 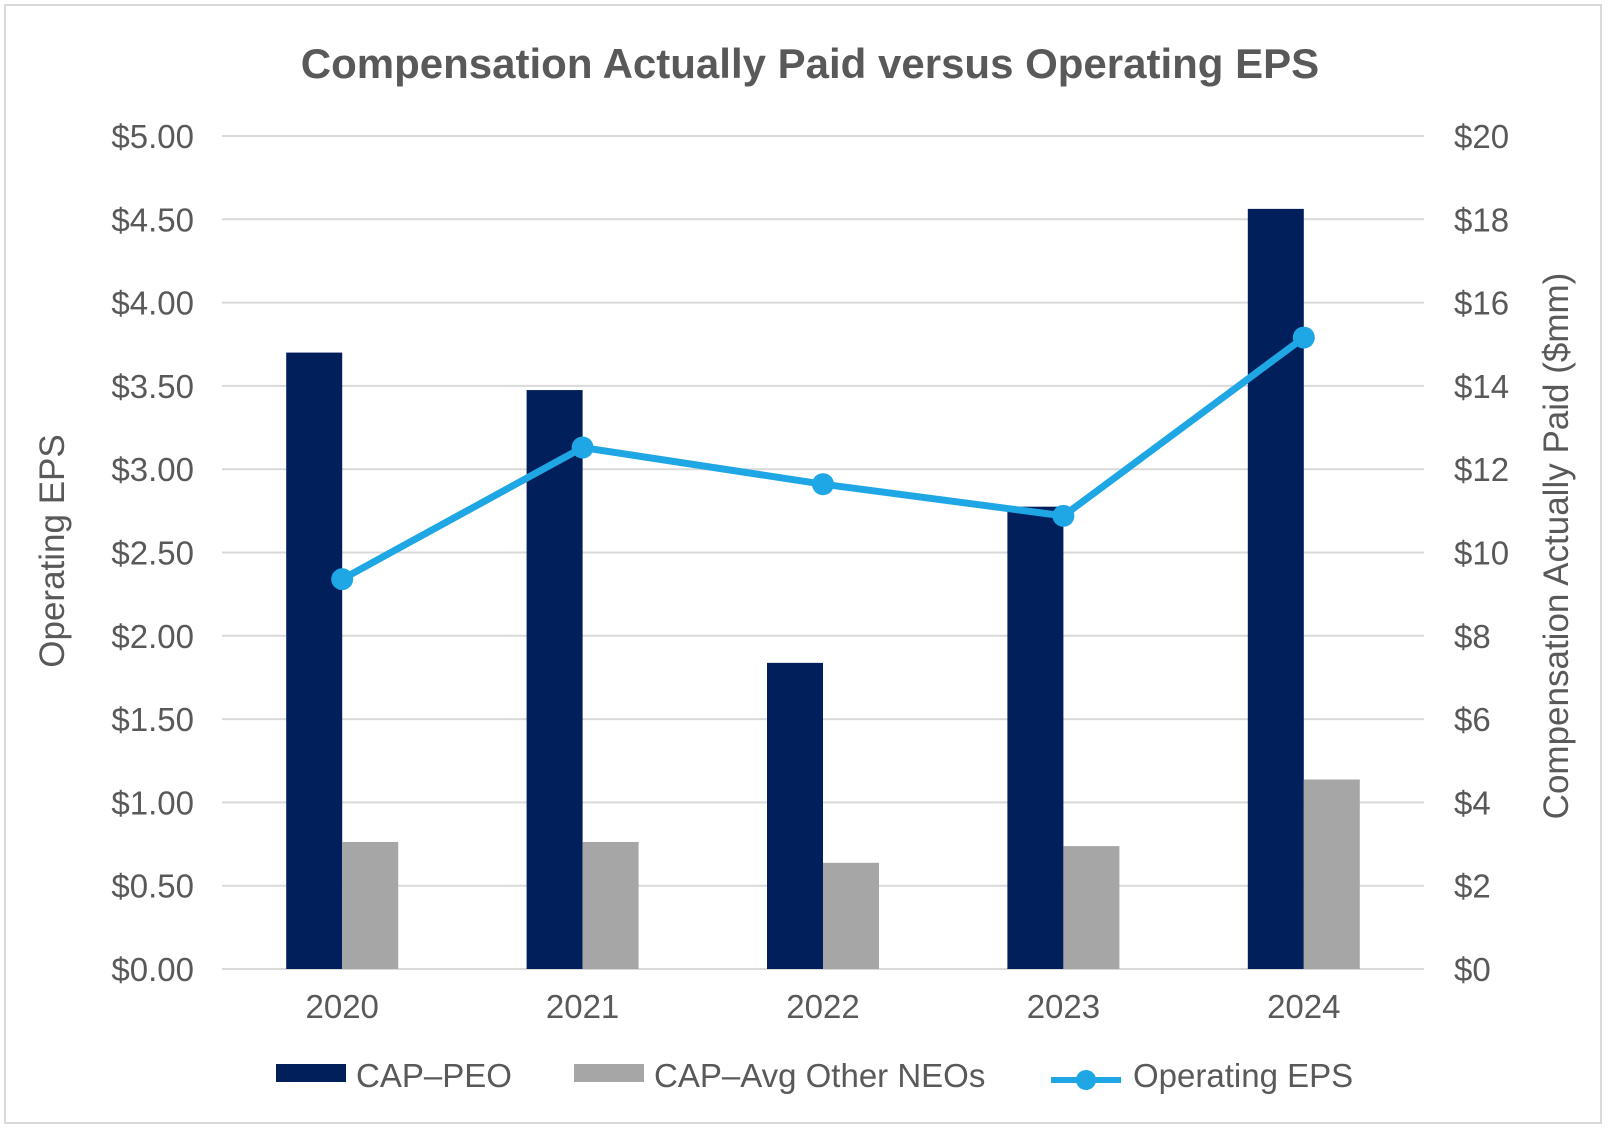 I want to click on bar-cap-peo-2021, so click(x=554, y=679).